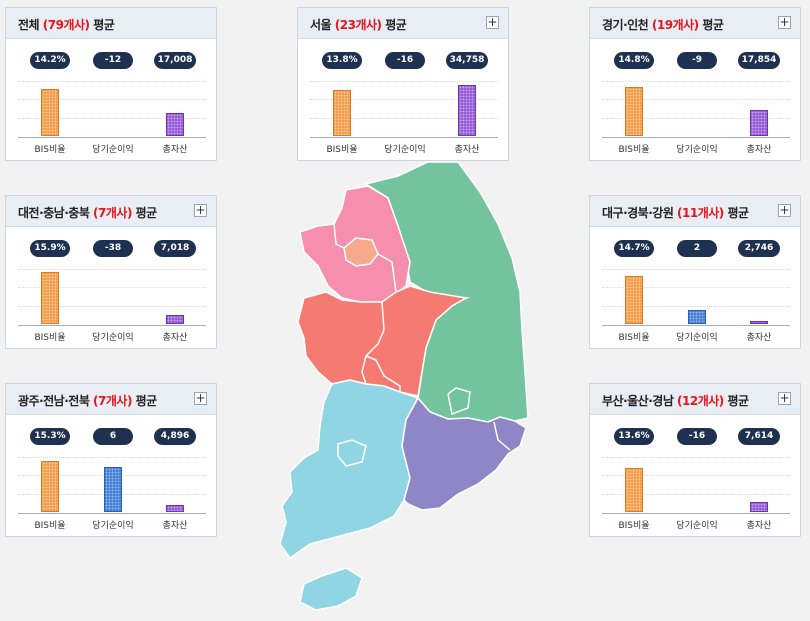 This screenshot has height=621, width=810. I want to click on region-name: 서울, so click(321, 25).